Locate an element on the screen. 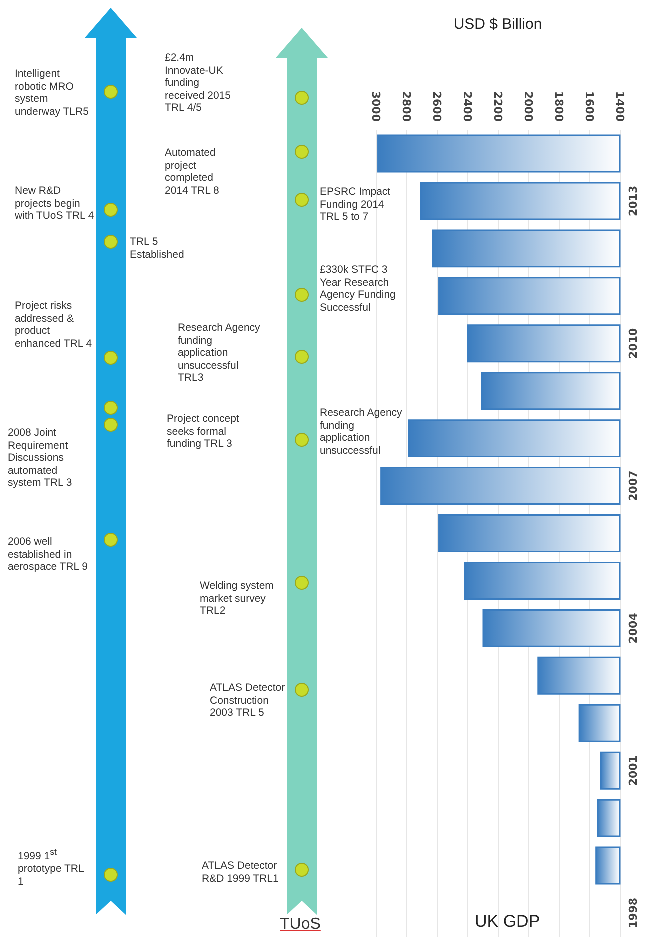 This screenshot has width=648, height=945. text: ATLAS Detector R&D 1999 TRL1 is located at coordinates (241, 872).